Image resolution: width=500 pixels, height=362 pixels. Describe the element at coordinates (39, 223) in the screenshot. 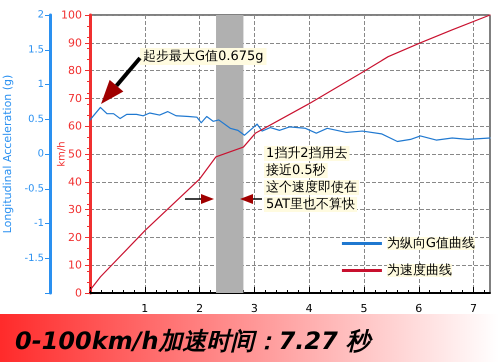

I see `y2-tick-label: -1` at that location.